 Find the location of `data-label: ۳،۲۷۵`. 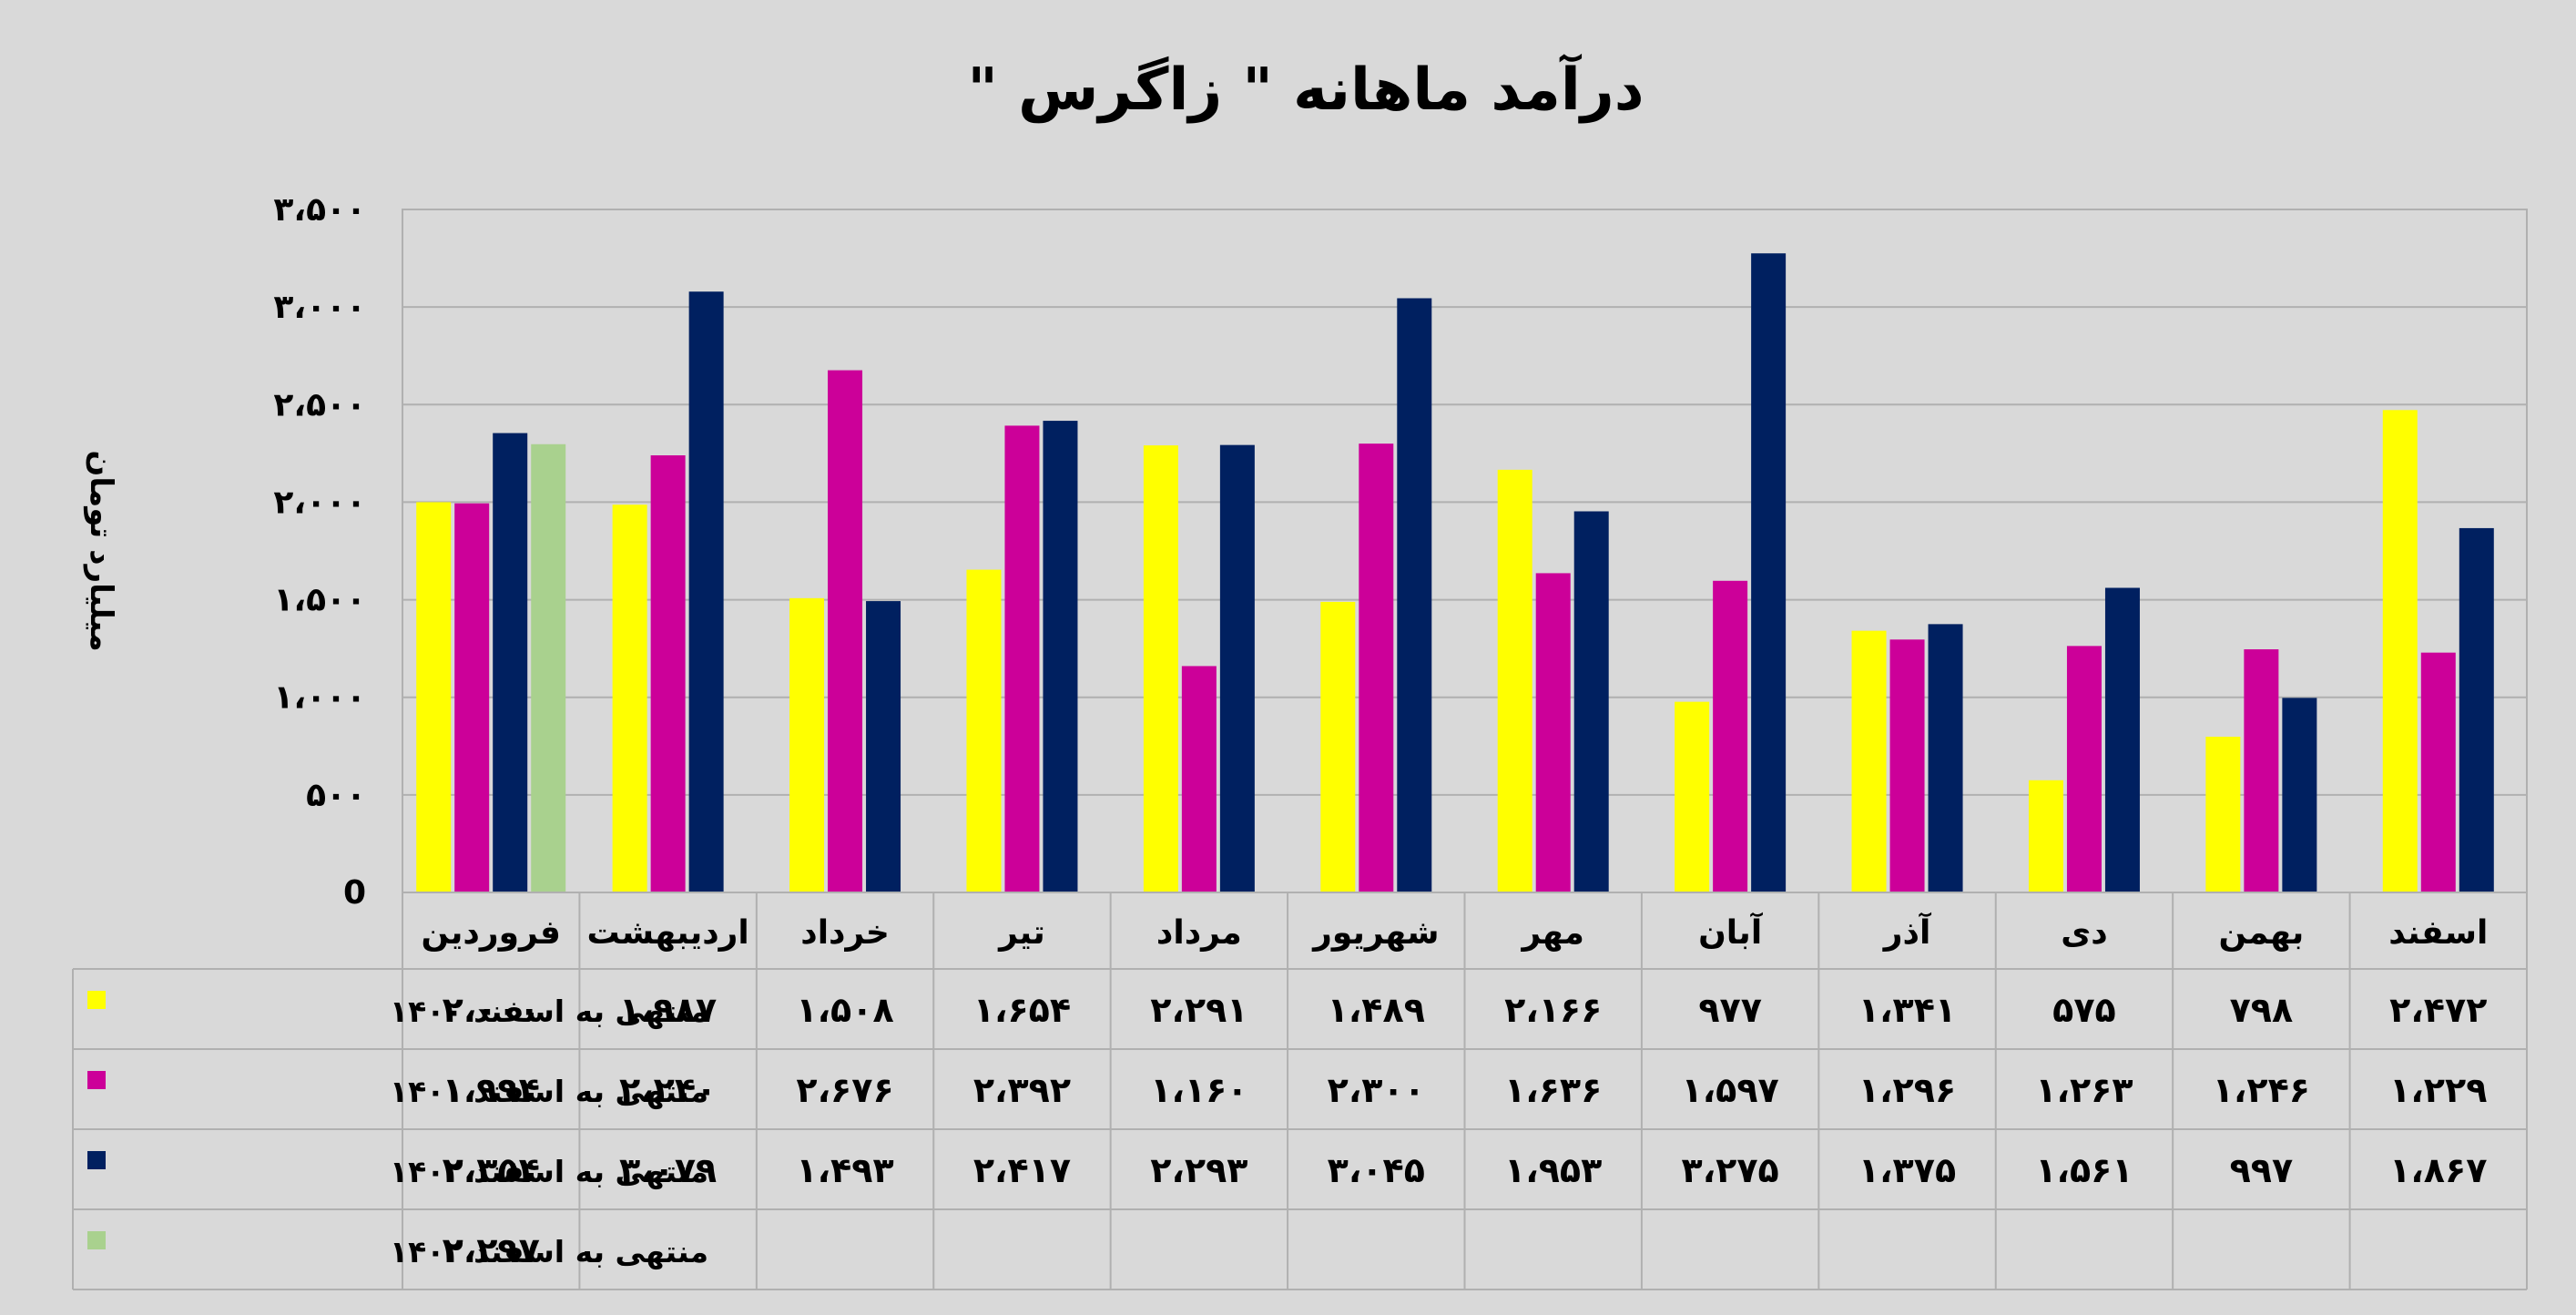

data-label: ۳،۲۷۵ is located at coordinates (1730, 1170).